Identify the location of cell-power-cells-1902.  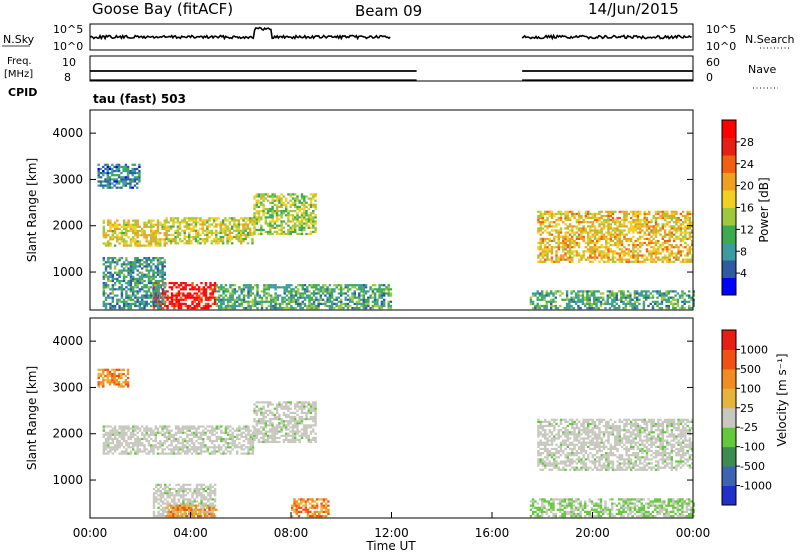
(305, 291).